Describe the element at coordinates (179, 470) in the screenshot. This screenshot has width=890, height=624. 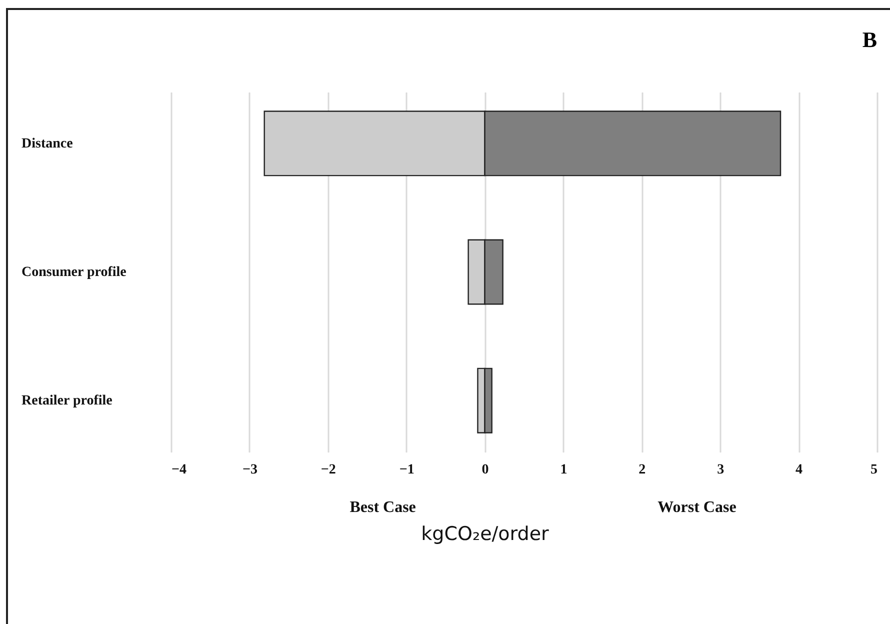
I see `x-tick-label: −4` at that location.